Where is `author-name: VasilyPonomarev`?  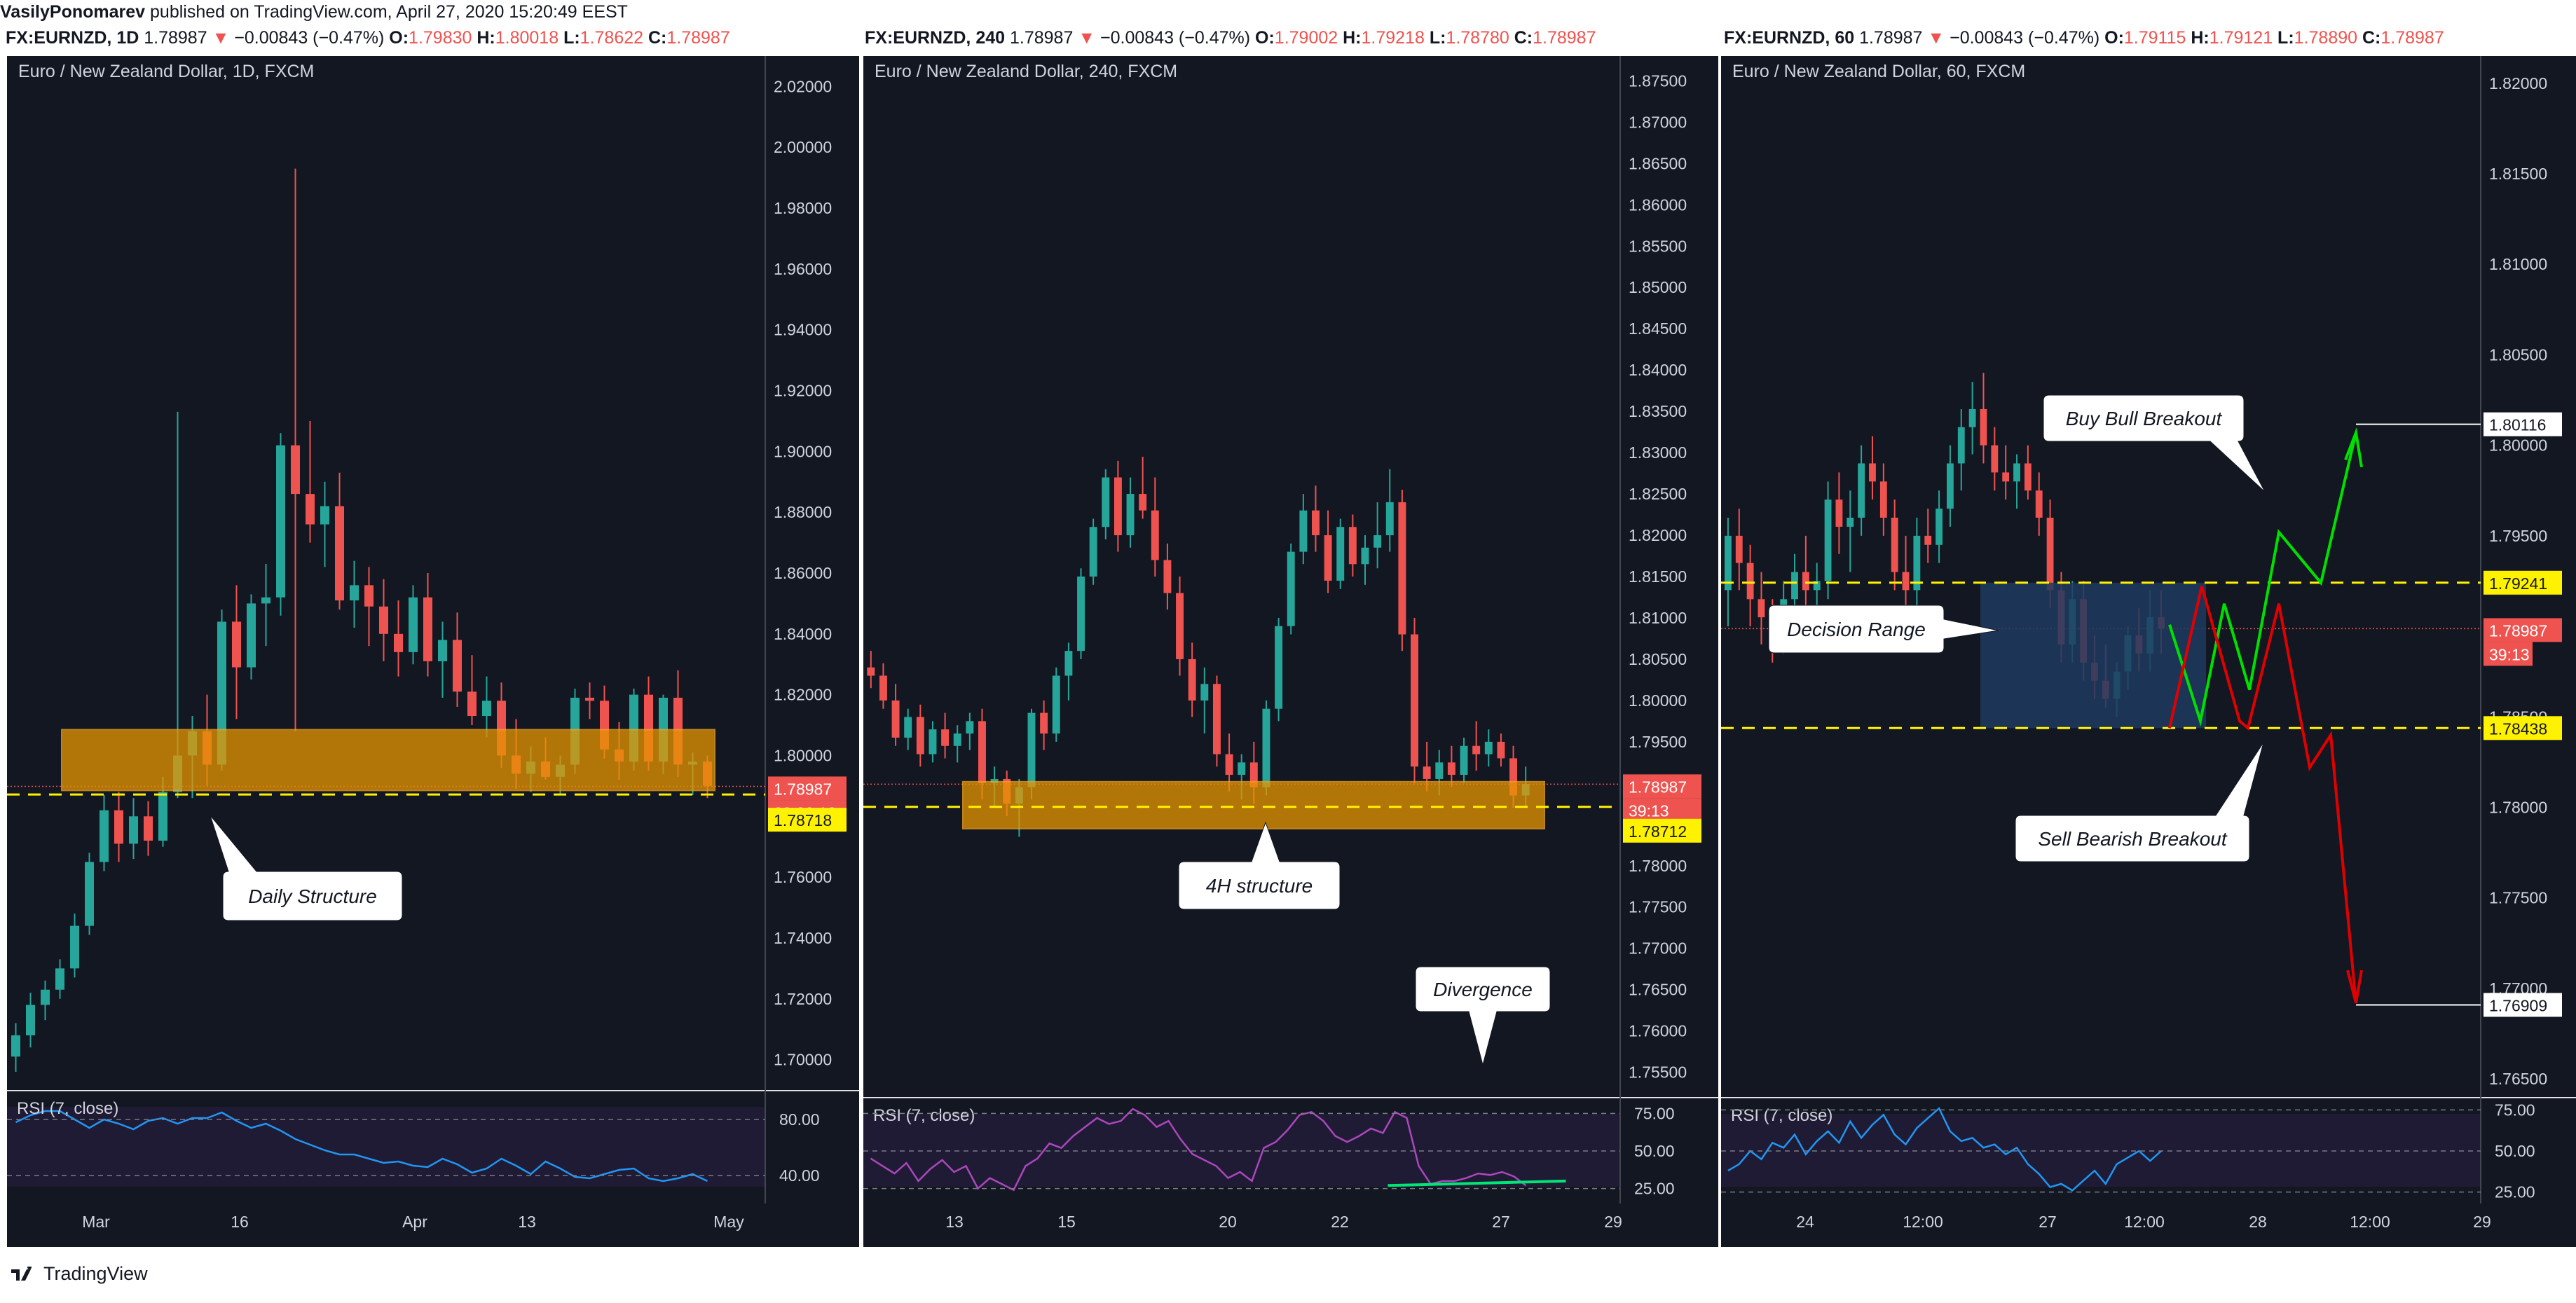
author-name: VasilyPonomarev is located at coordinates (73, 12).